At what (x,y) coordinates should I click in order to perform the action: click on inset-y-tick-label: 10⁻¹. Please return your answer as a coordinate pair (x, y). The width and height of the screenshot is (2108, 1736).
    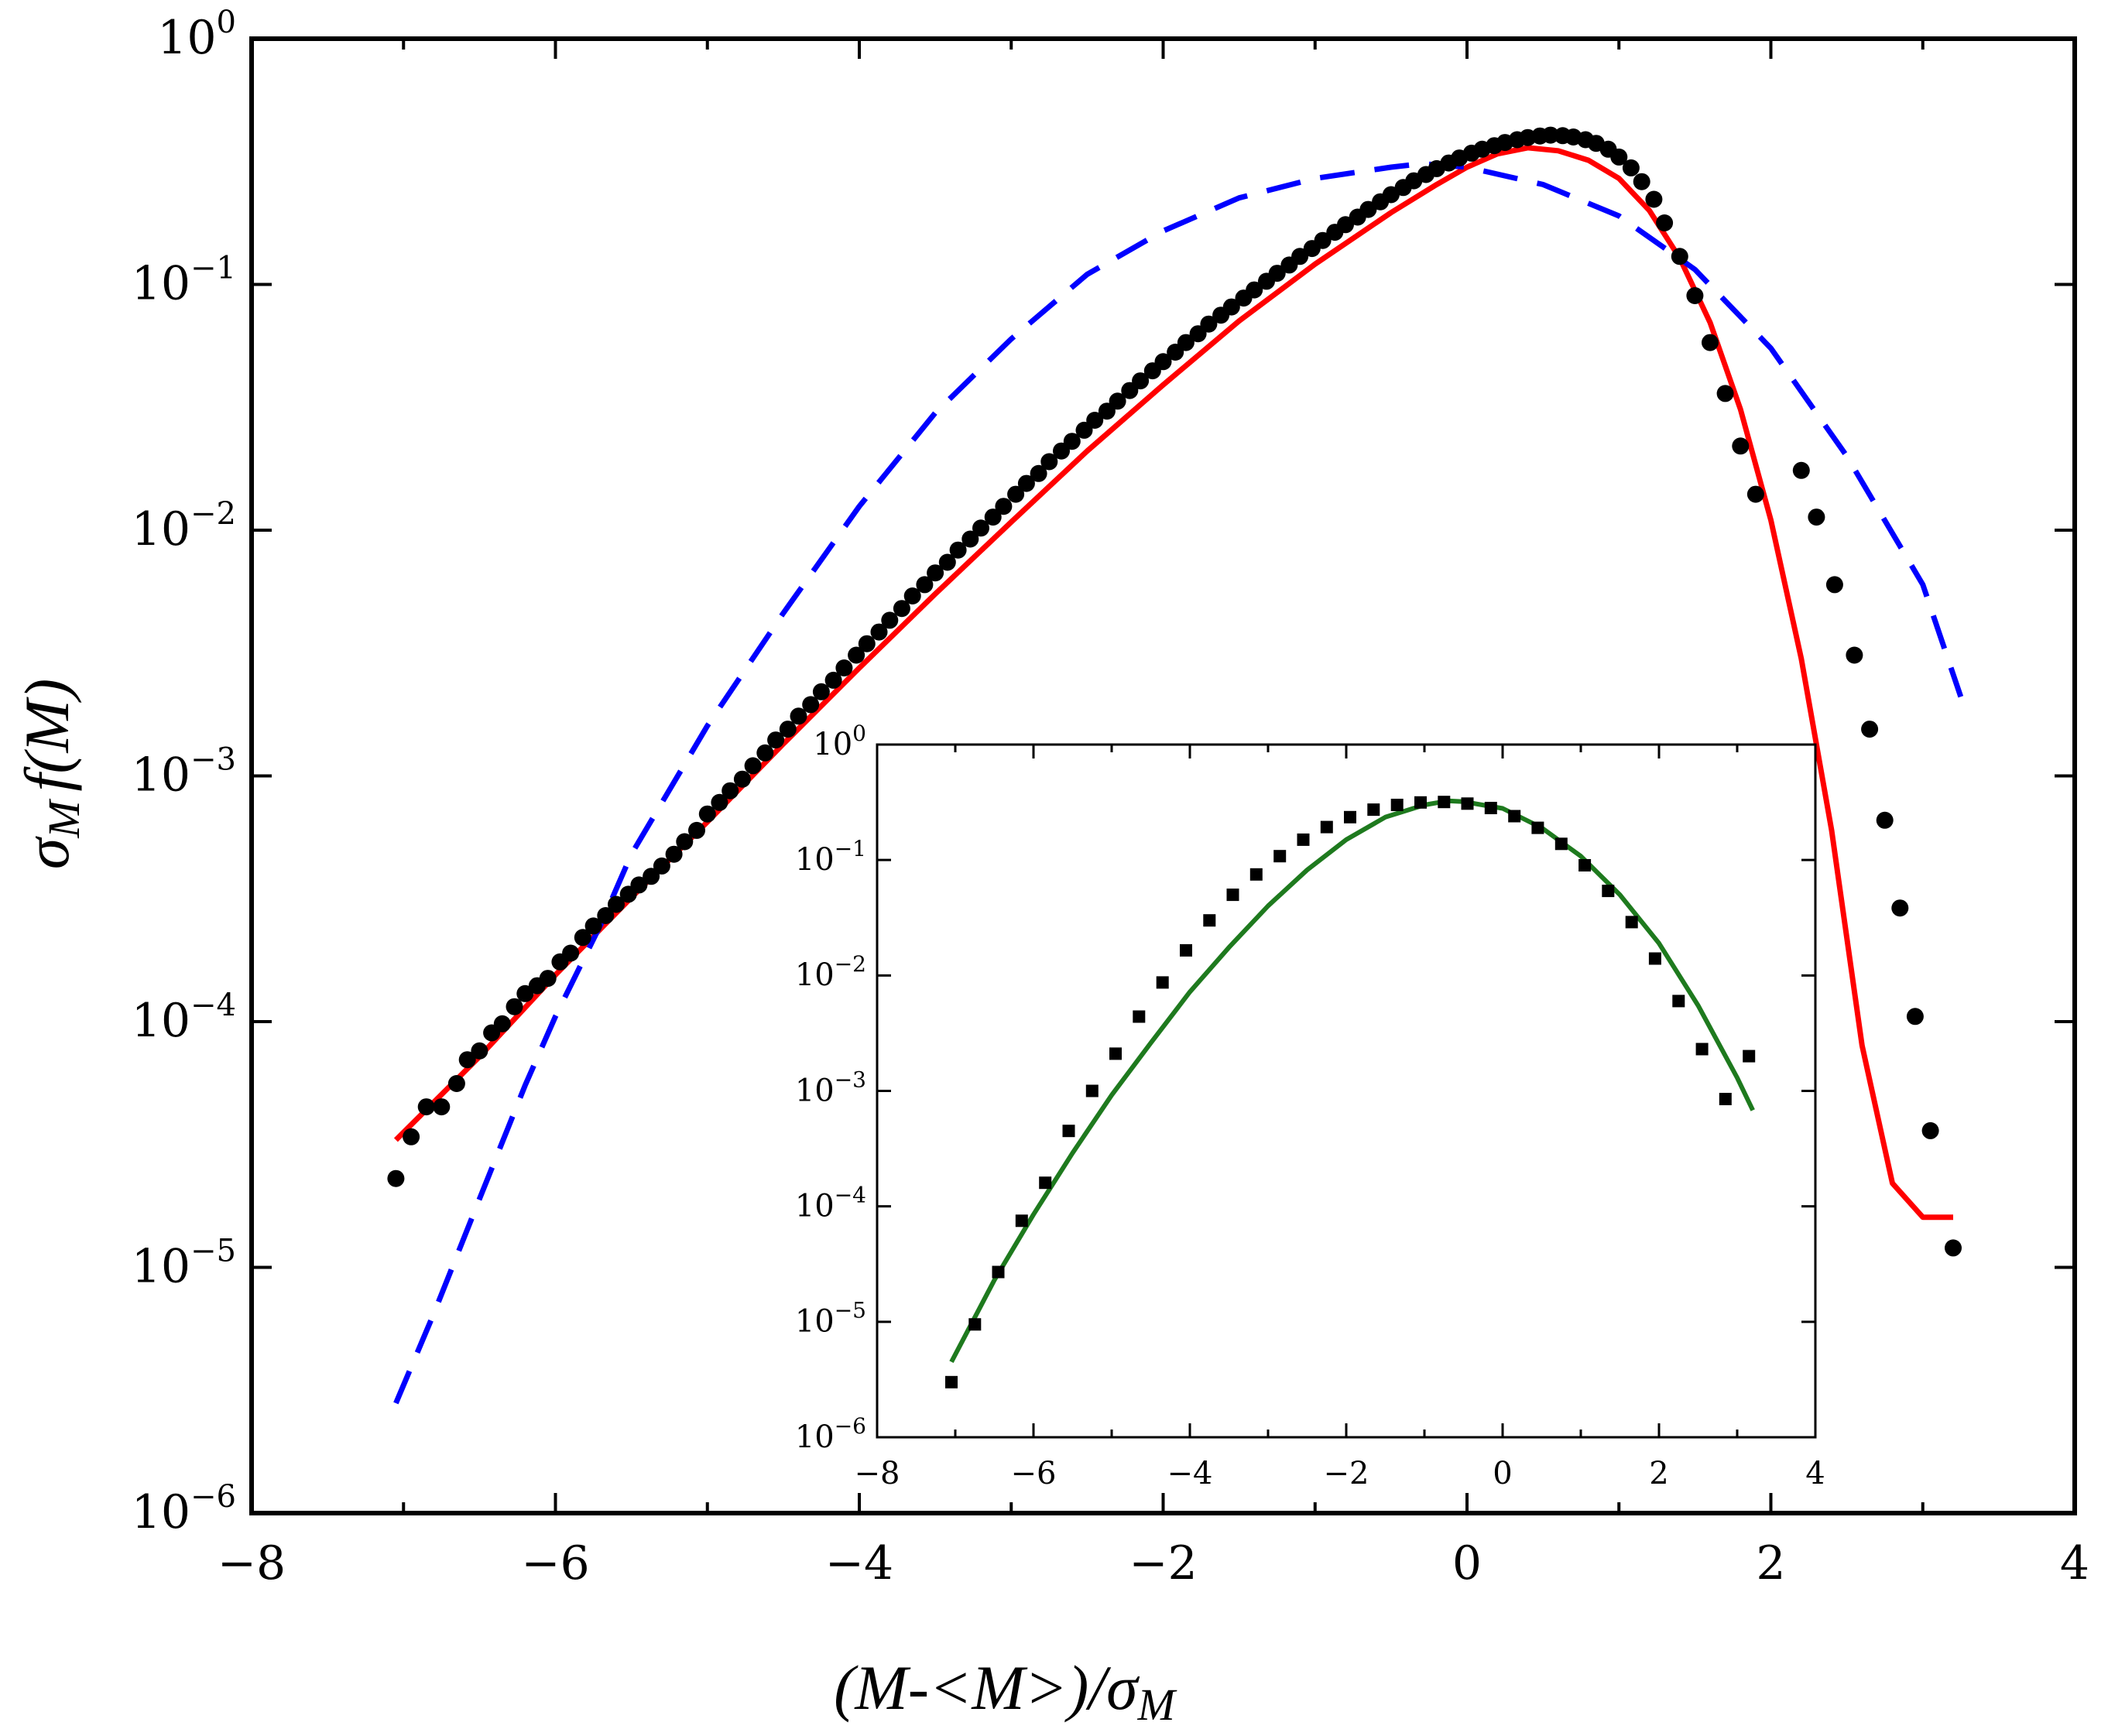
    Looking at the image, I should click on (831, 857).